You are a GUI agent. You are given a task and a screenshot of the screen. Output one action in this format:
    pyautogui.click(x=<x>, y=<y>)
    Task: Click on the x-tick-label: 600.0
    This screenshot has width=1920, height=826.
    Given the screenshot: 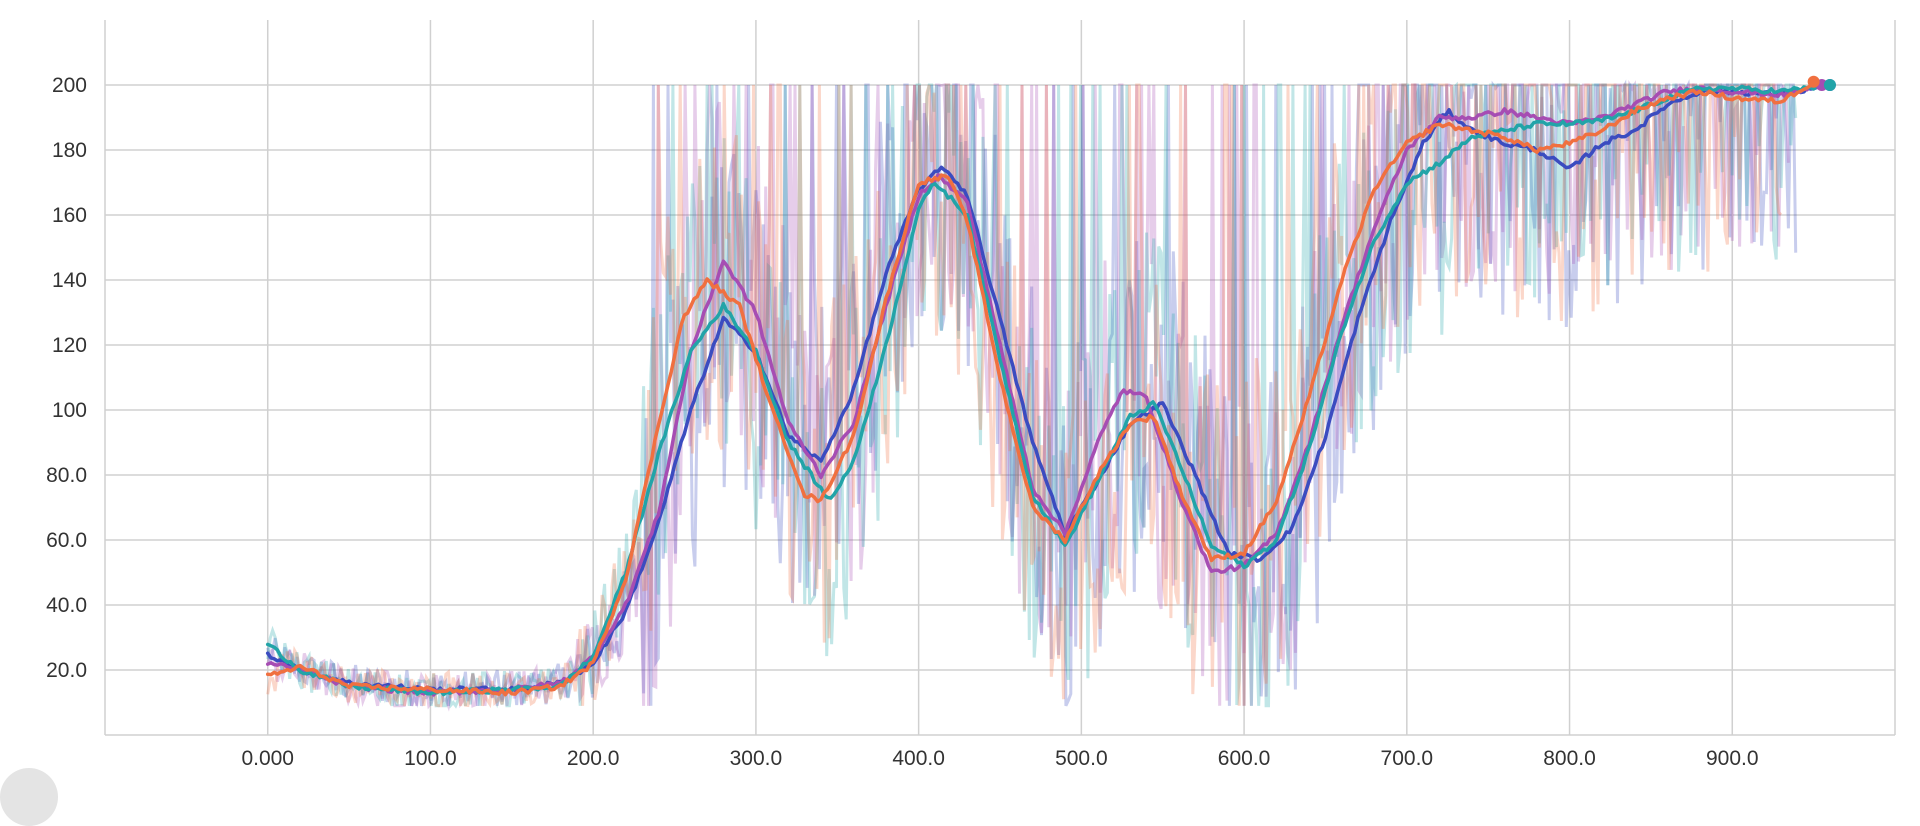 What is the action you would take?
    pyautogui.click(x=1244, y=758)
    